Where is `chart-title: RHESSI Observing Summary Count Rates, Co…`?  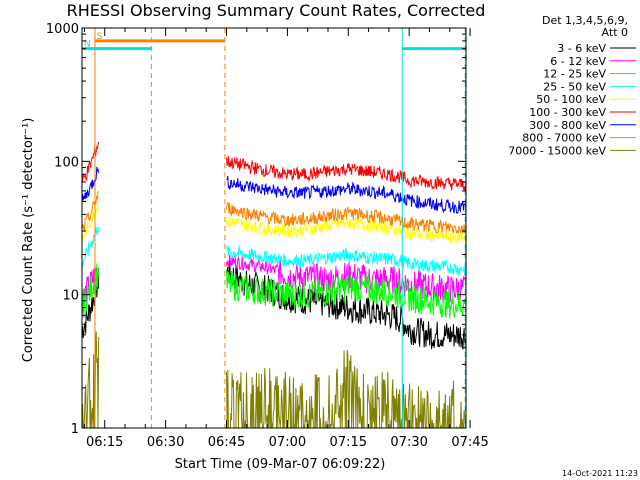
chart-title: RHESSI Observing Summary Count Rates, Co… is located at coordinates (276, 10).